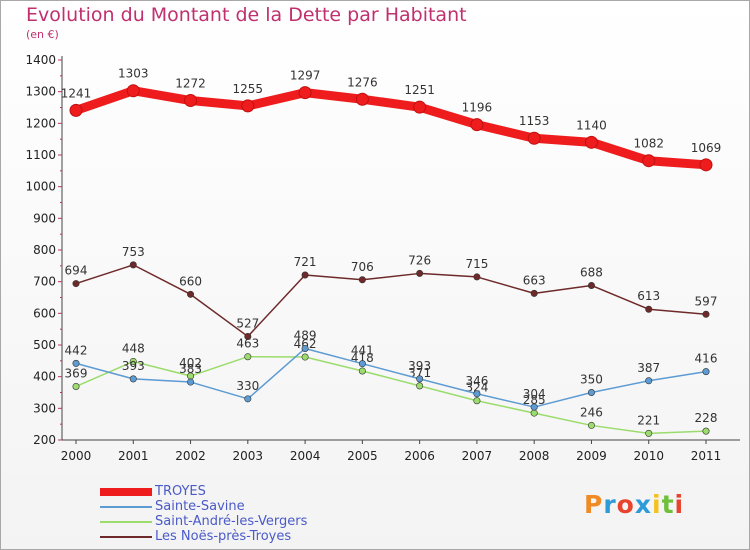 The image size is (750, 550). I want to click on legend-label: Les Noës-près-Troyes, so click(223, 536).